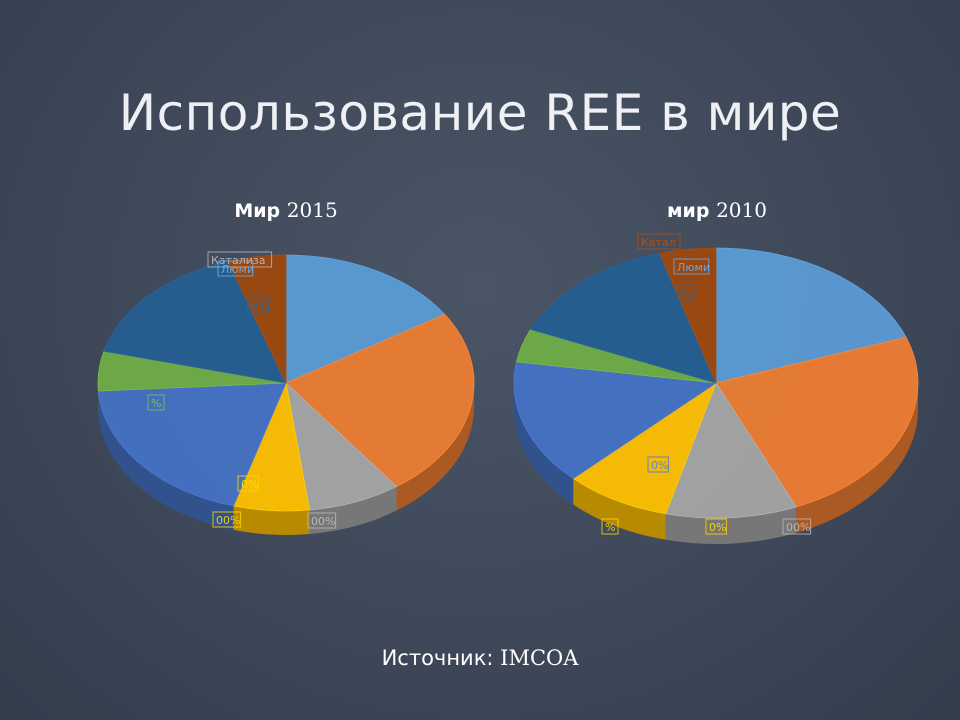 This screenshot has width=960, height=720. I want to click on chart-title-year: 2010, so click(741, 210).